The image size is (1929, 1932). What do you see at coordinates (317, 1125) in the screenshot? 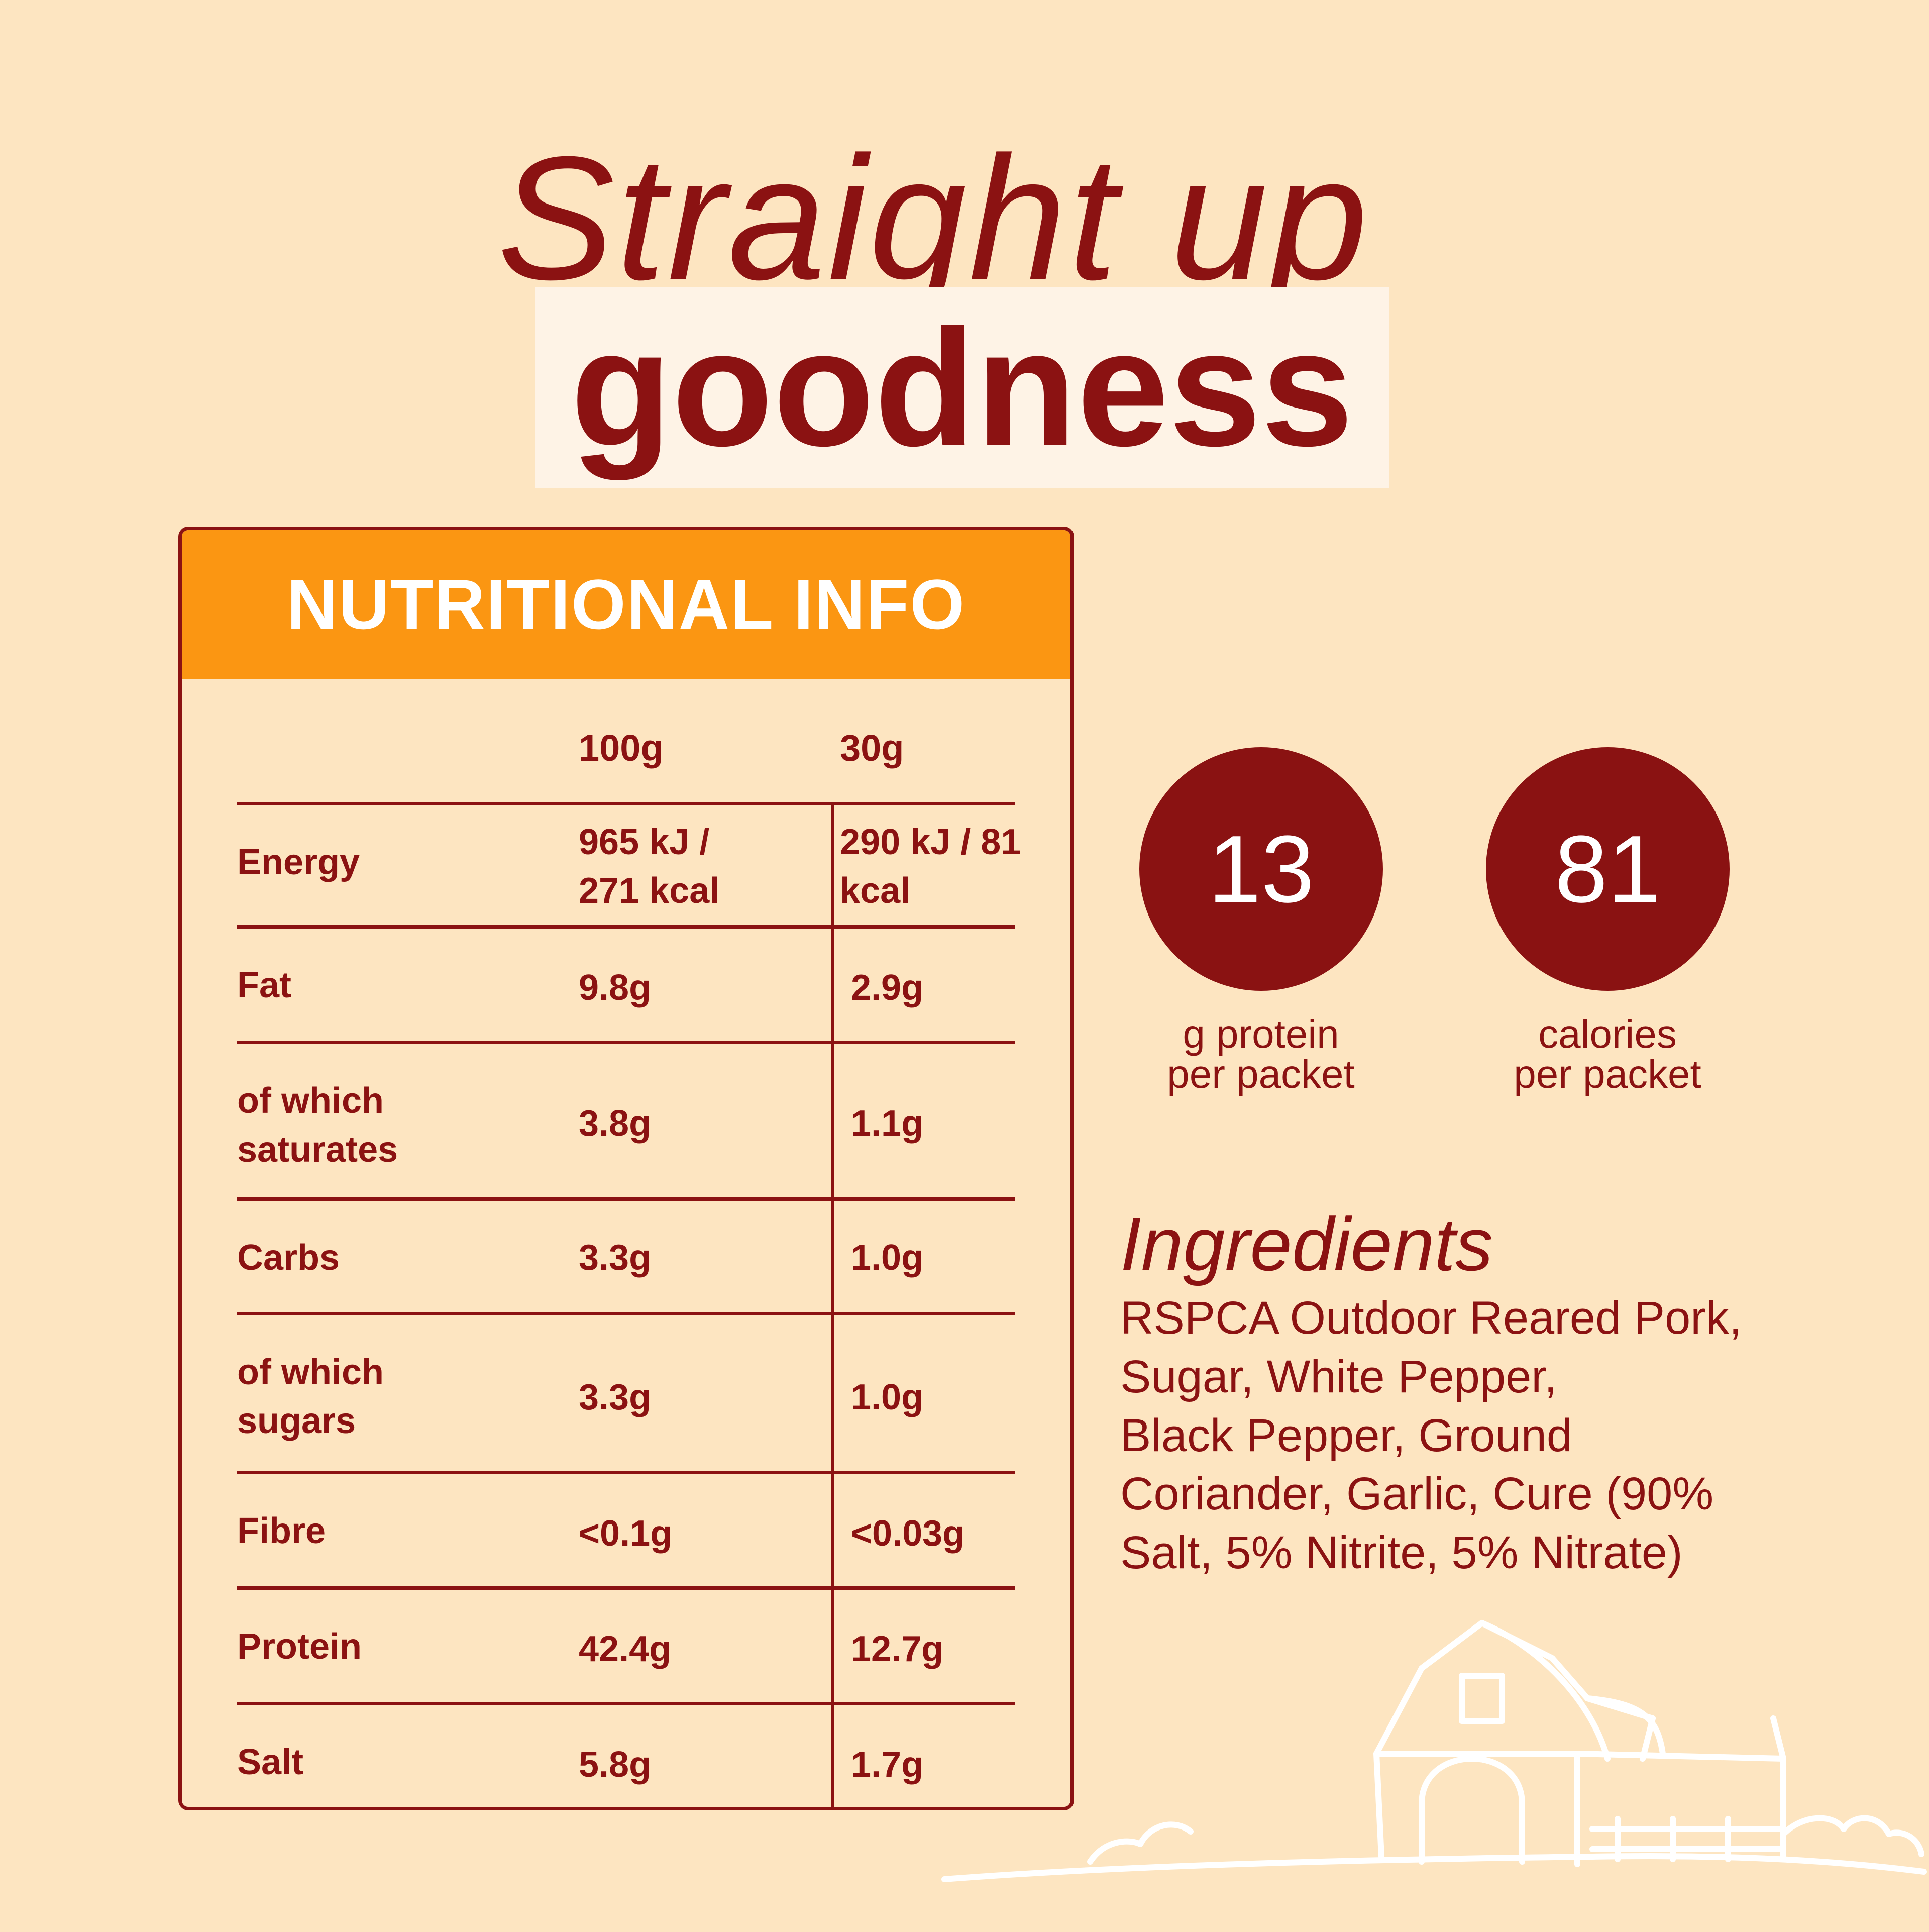
I see `row-label: of which saturates` at bounding box center [317, 1125].